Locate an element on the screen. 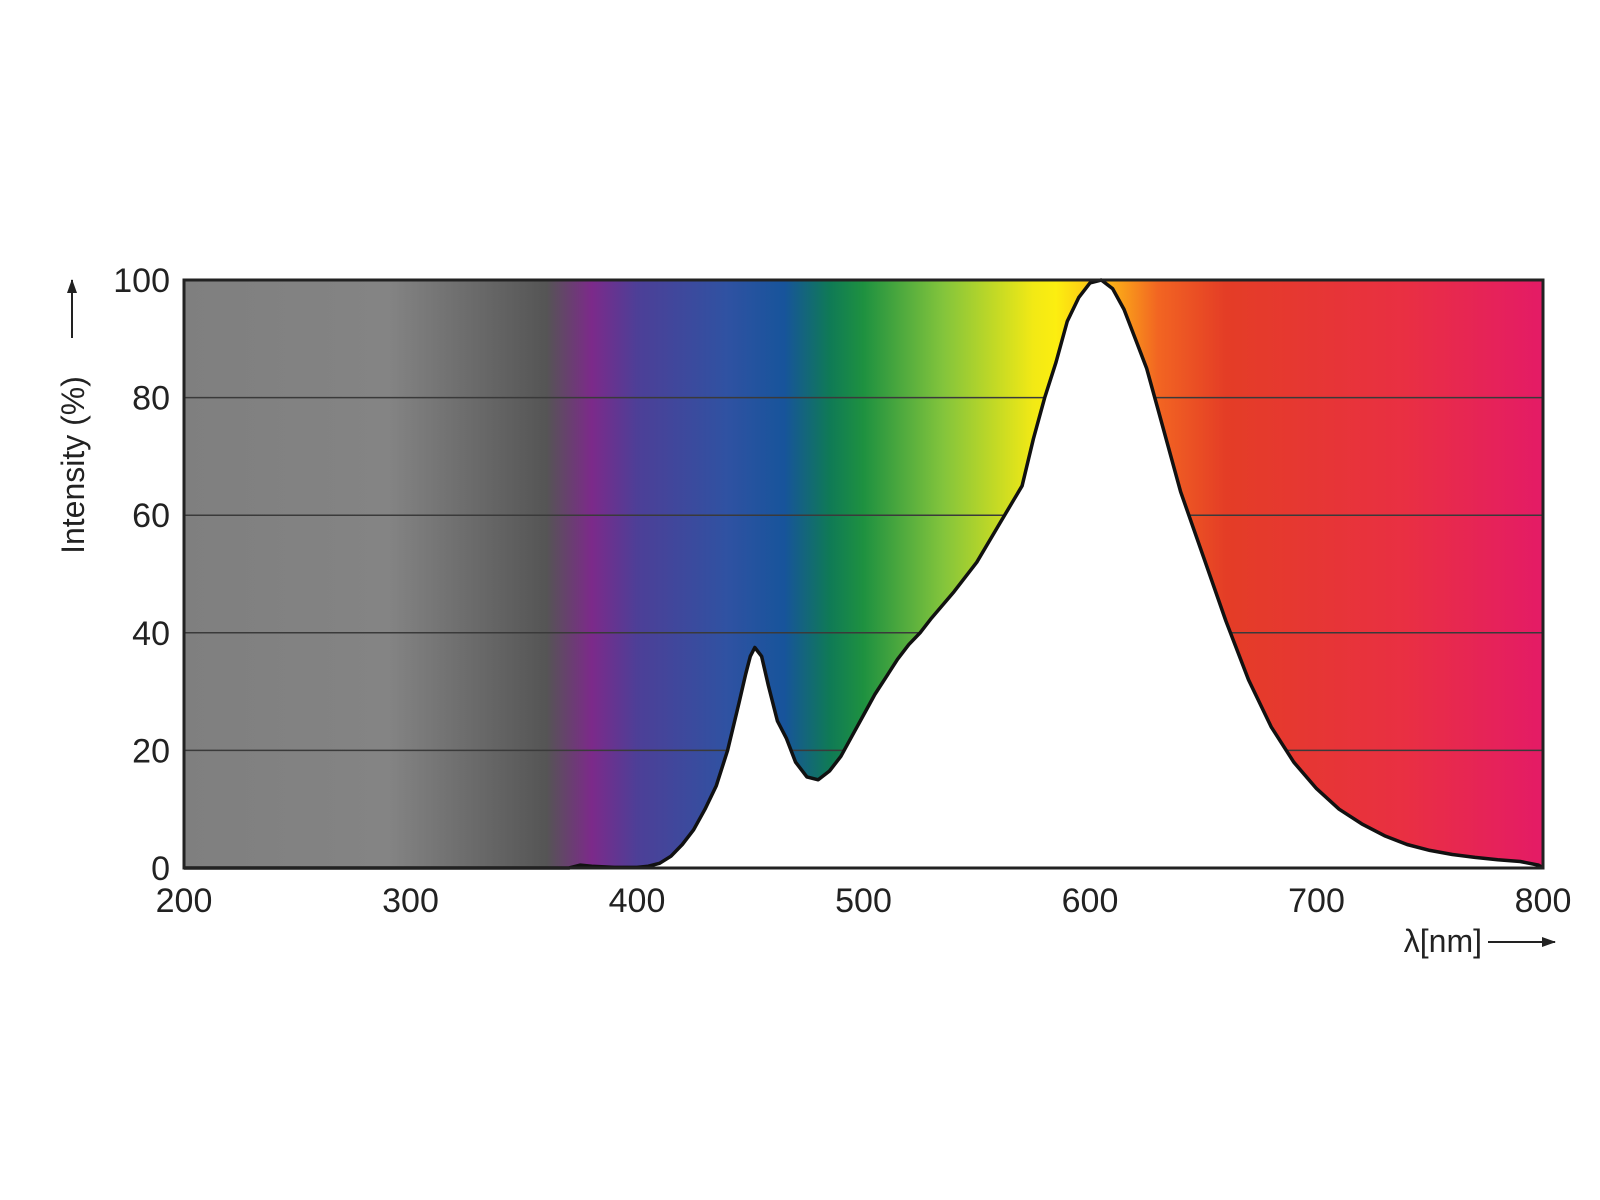 Image resolution: width=1600 pixels, height=1200 pixels. y-axis-label: Intensity (%) is located at coordinates (73, 465).